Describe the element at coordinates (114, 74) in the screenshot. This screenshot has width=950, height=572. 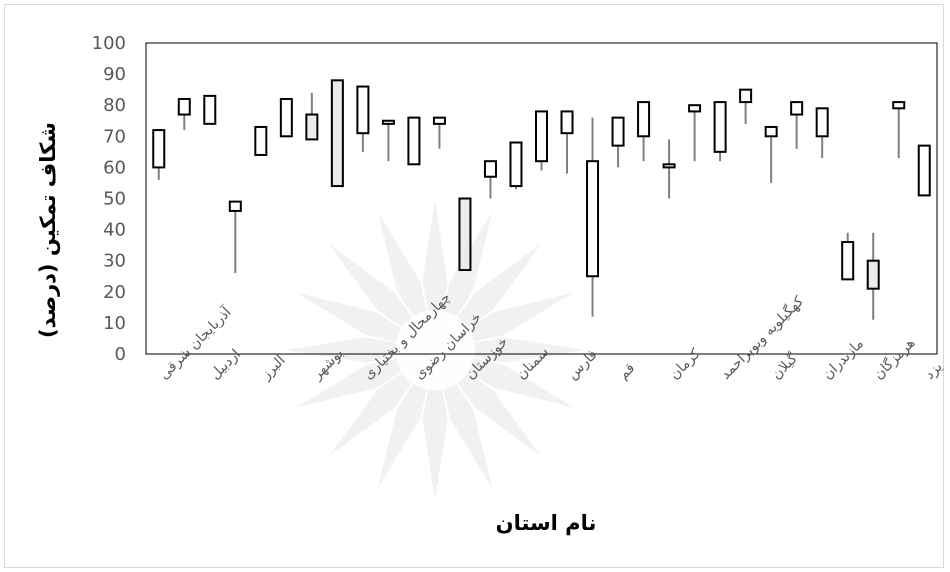
I see `y-tick-label: 90` at that location.